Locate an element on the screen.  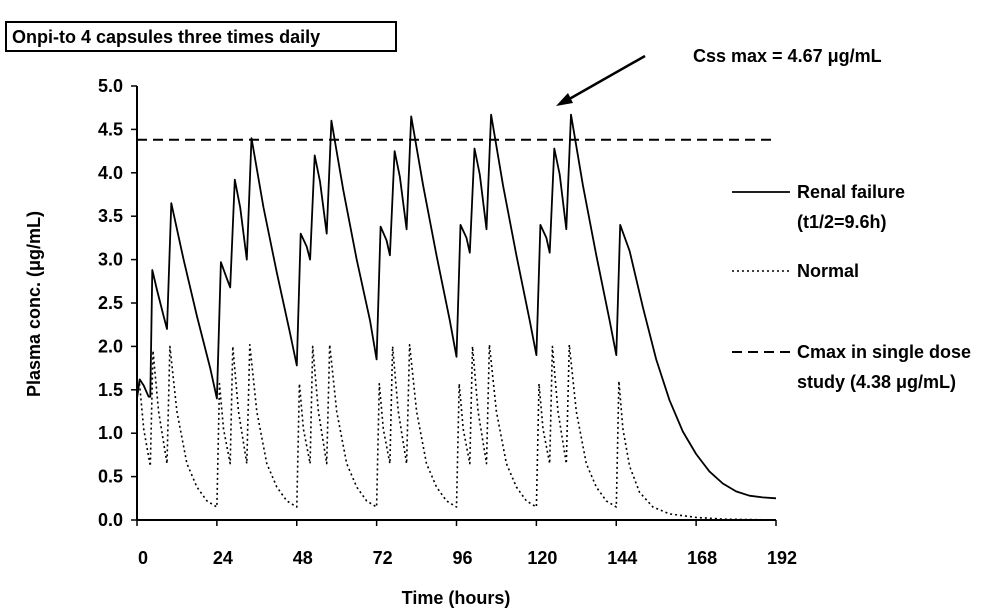
x-axis-title: Time (hours) is located at coordinates (456, 598).